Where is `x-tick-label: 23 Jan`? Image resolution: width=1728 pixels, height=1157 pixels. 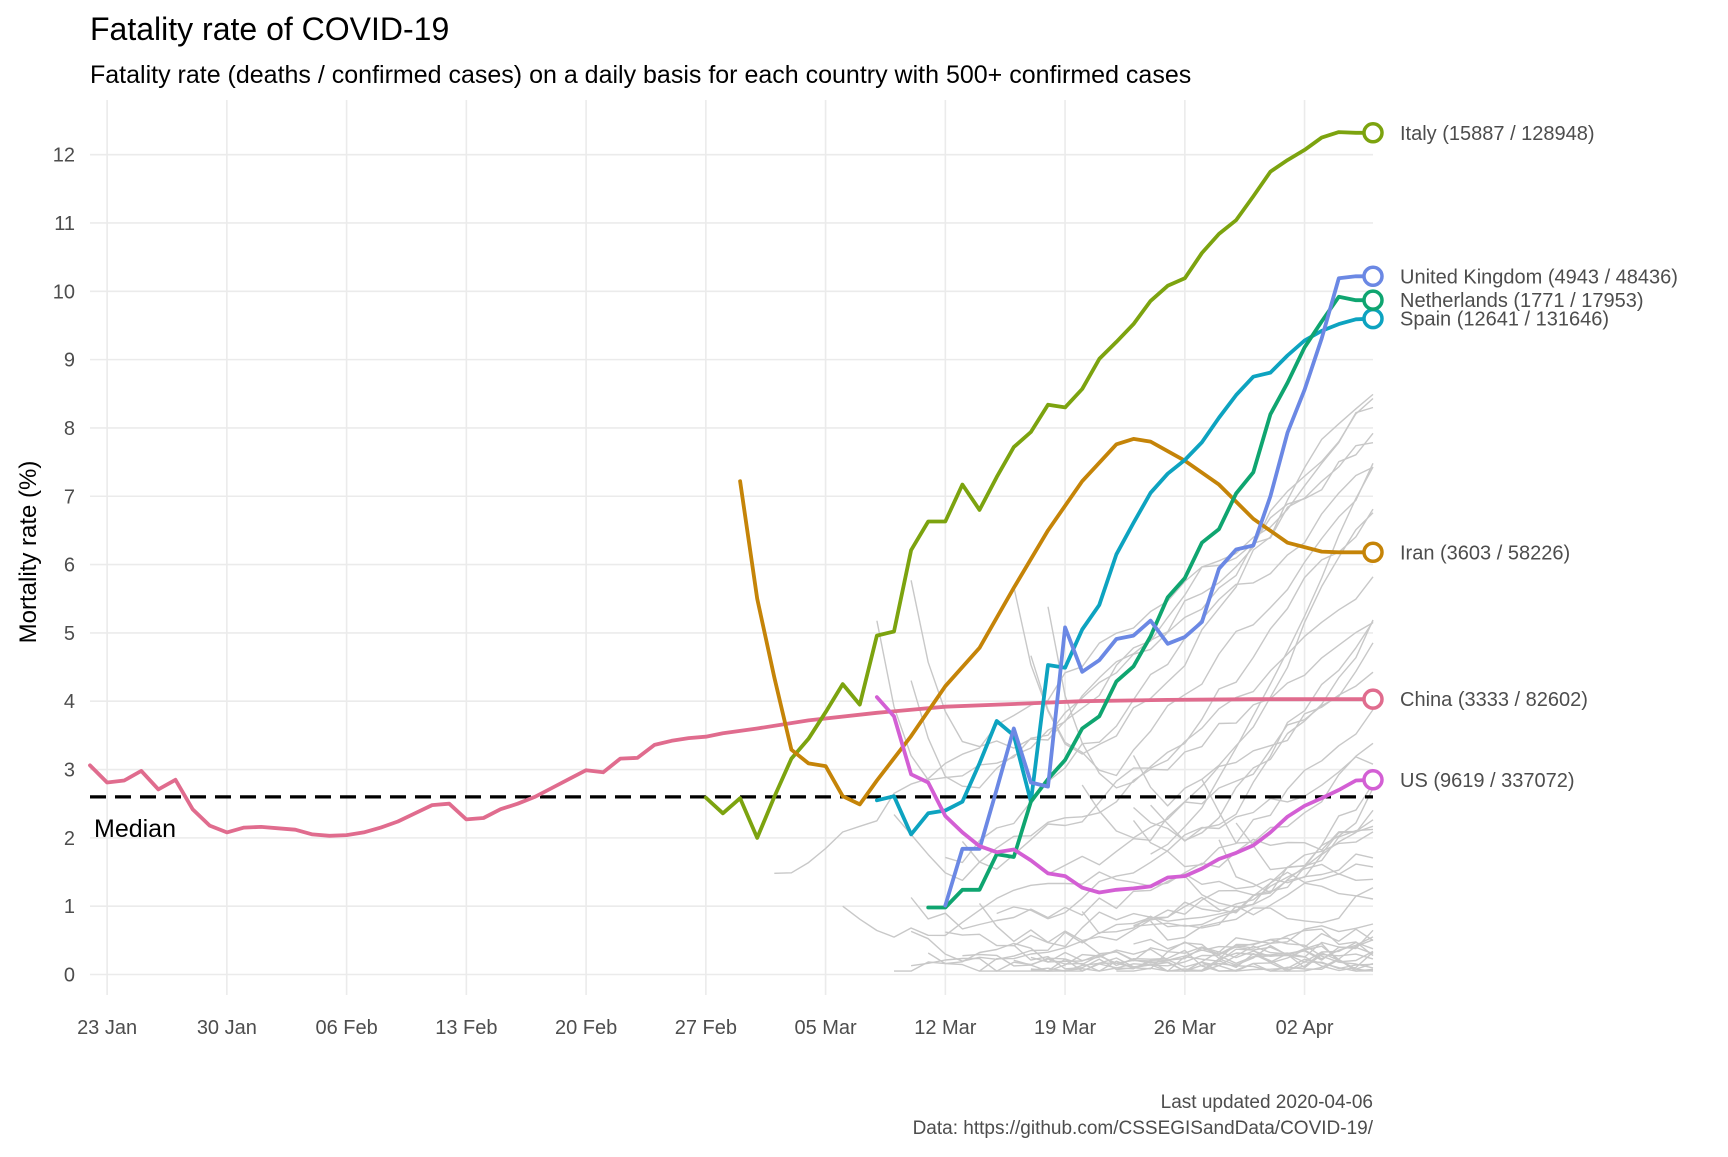
x-tick-label: 23 Jan is located at coordinates (107, 1028).